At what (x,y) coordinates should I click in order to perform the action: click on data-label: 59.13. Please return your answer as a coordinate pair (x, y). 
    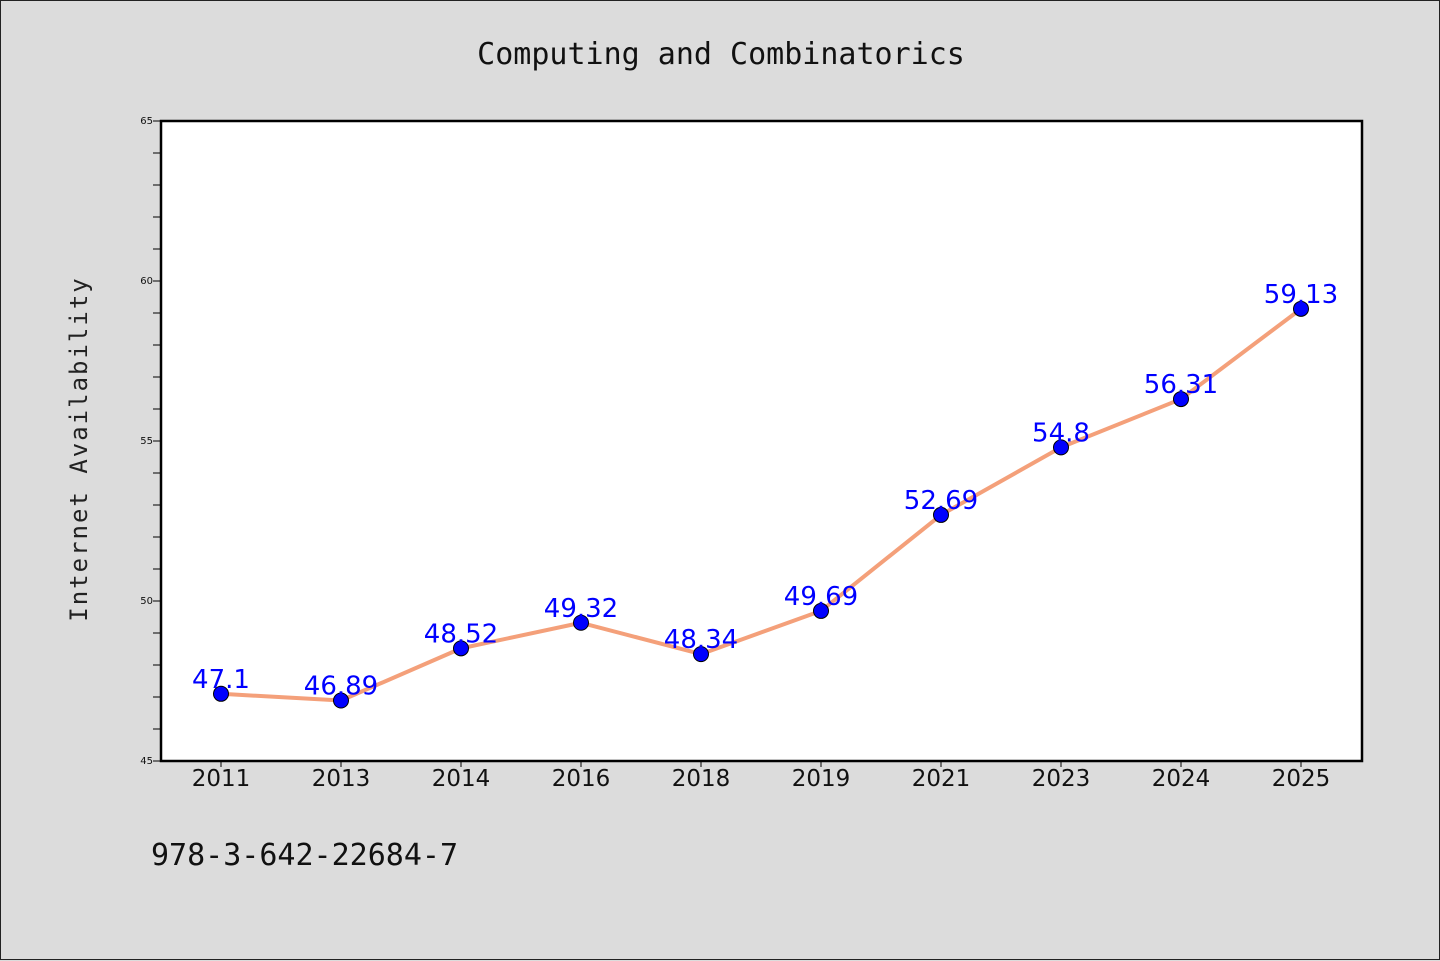
    Looking at the image, I should click on (1301, 295).